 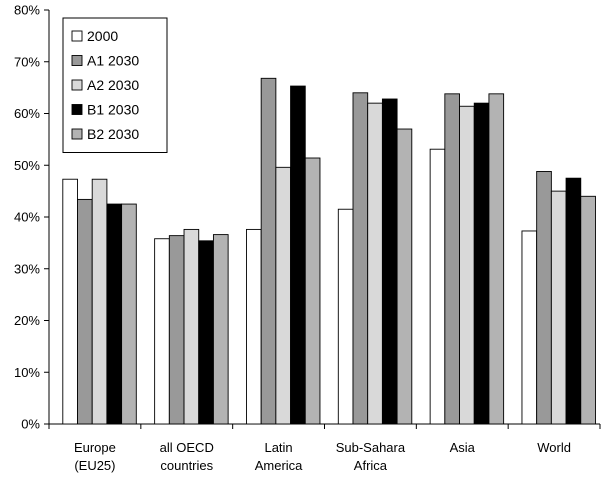 I want to click on x-category-label: America, so click(x=279, y=465).